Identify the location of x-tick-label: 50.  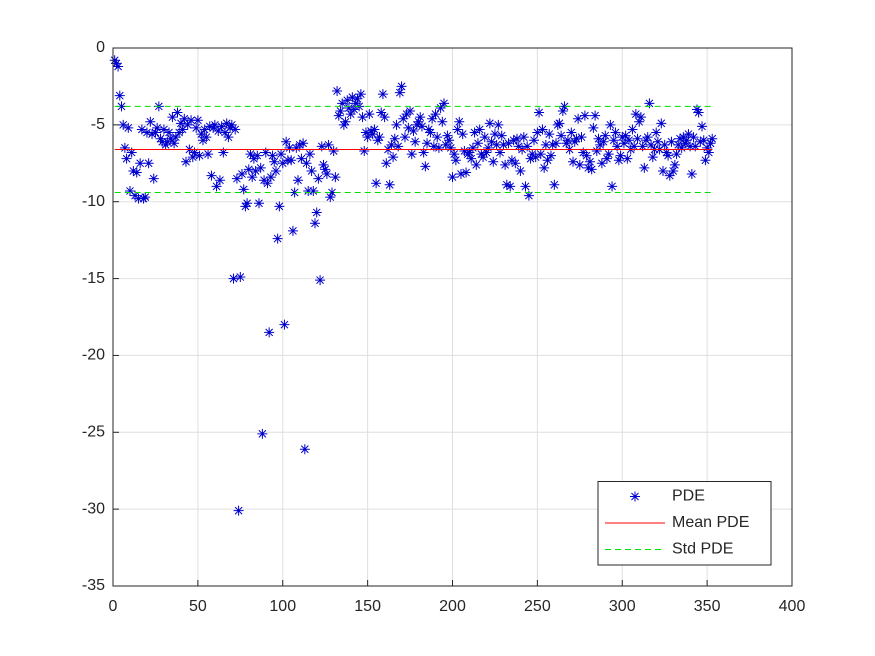
(198, 606).